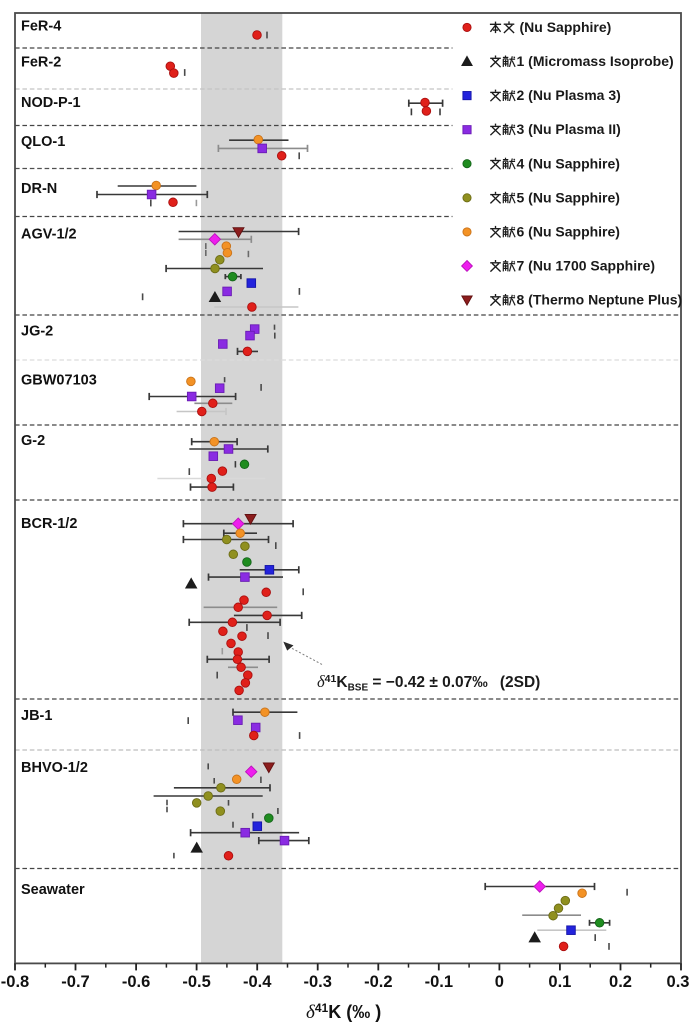  What do you see at coordinates (15, 982) in the screenshot?
I see `svg-text: -0.8` at bounding box center [15, 982].